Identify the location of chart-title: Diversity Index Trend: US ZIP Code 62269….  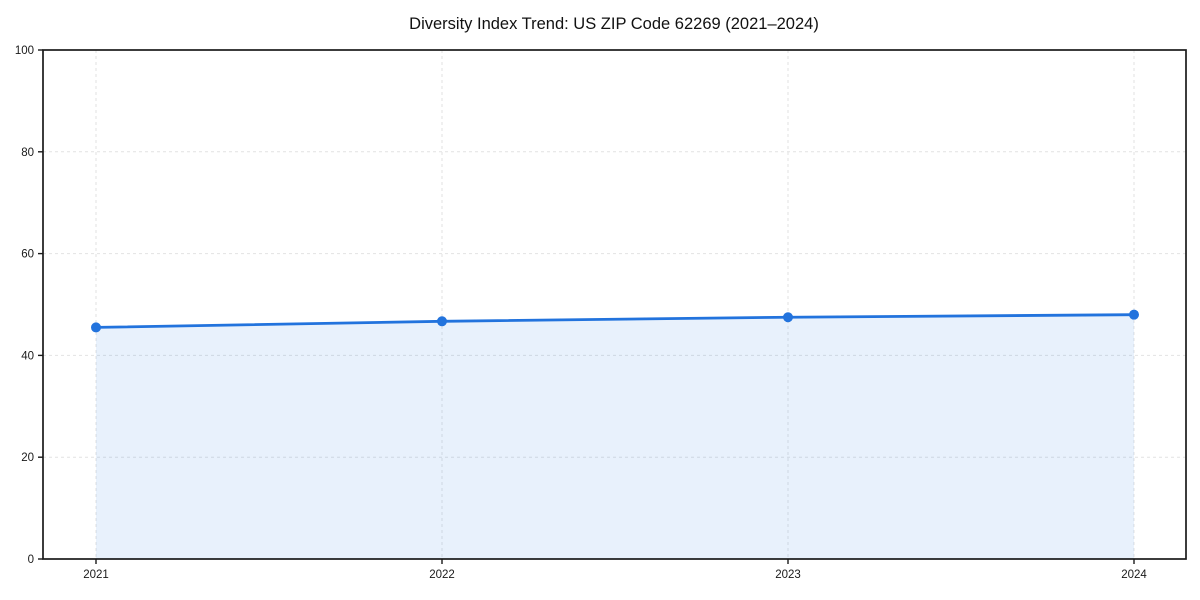
(614, 24).